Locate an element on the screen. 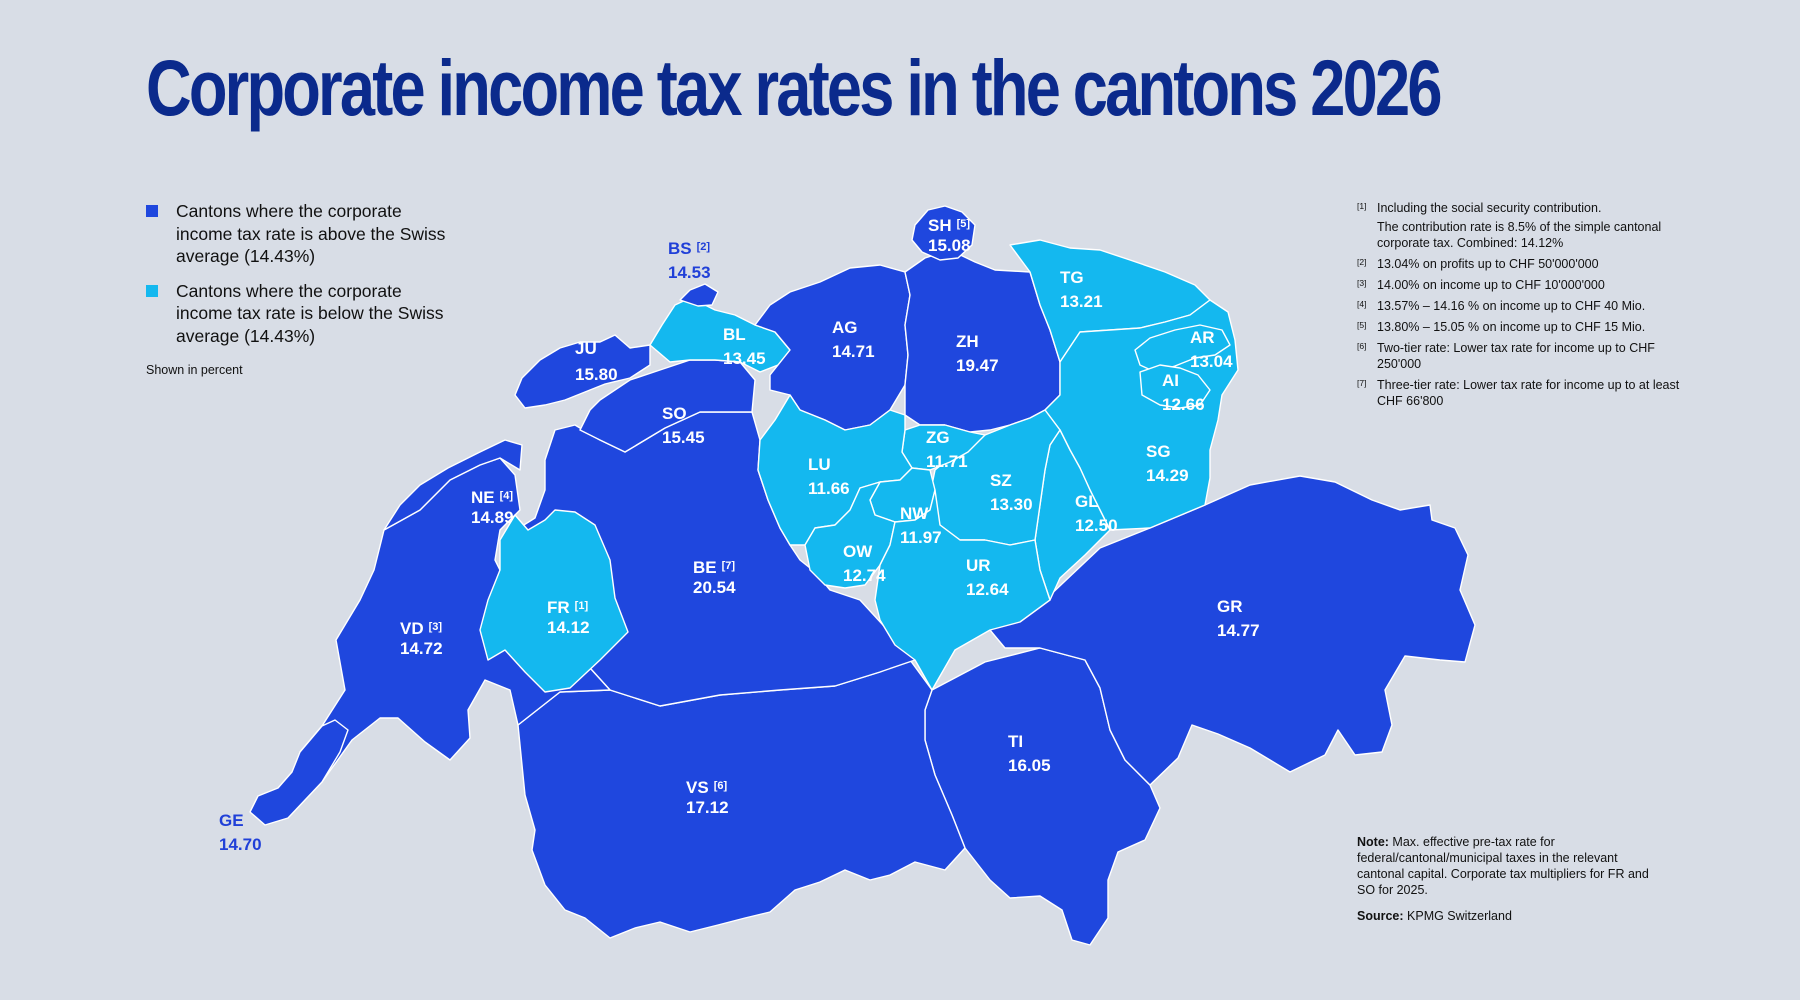  canton-code-GE: GE is located at coordinates (231, 820).